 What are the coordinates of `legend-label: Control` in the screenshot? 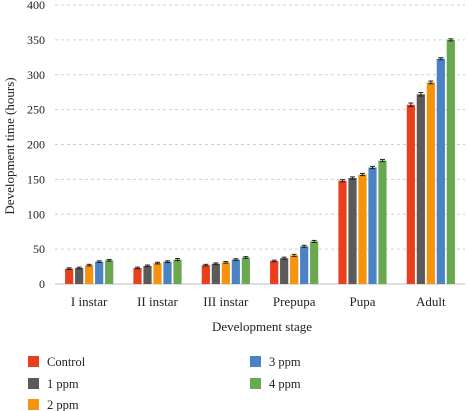 It's located at (66, 362).